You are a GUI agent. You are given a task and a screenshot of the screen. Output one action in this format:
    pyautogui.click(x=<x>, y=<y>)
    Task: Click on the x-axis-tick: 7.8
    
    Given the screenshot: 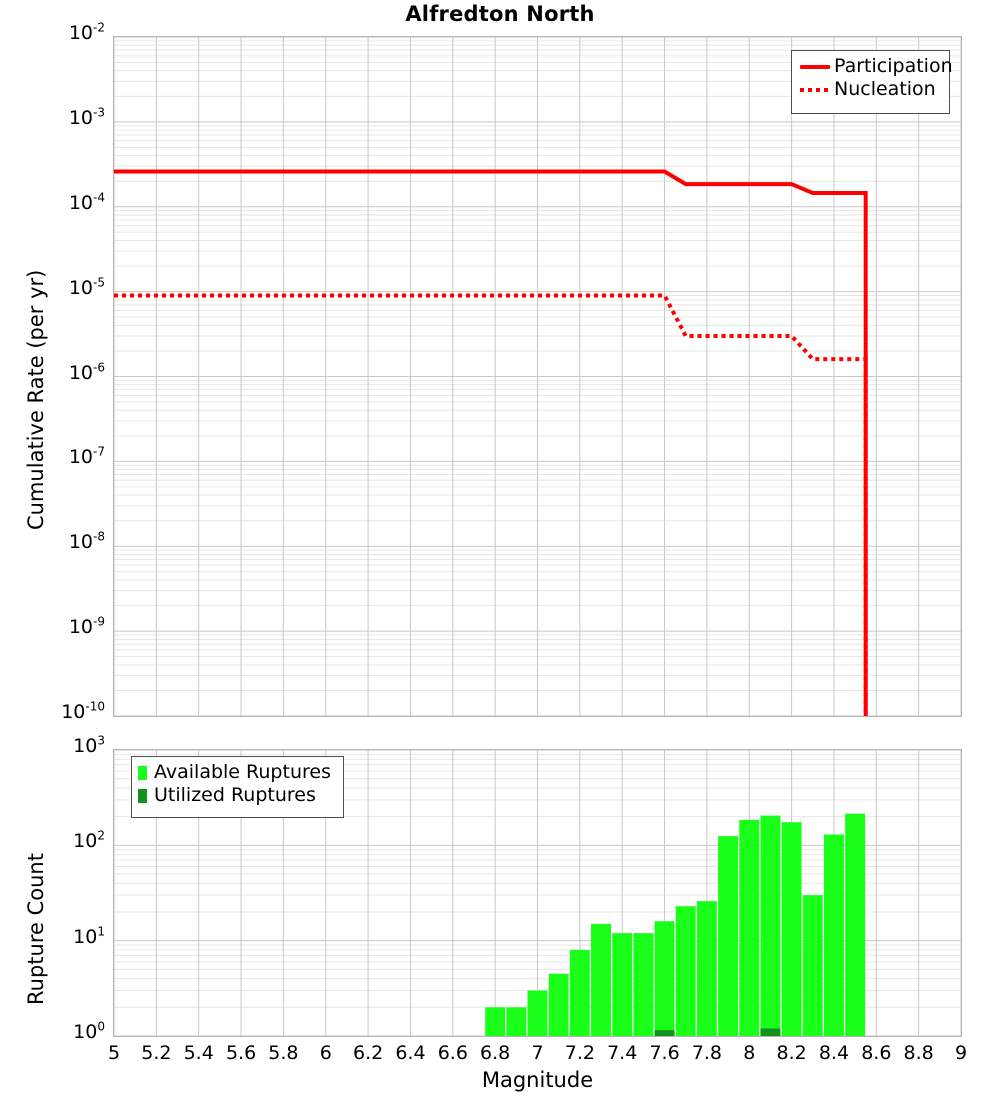 What is the action you would take?
    pyautogui.click(x=706, y=1053)
    